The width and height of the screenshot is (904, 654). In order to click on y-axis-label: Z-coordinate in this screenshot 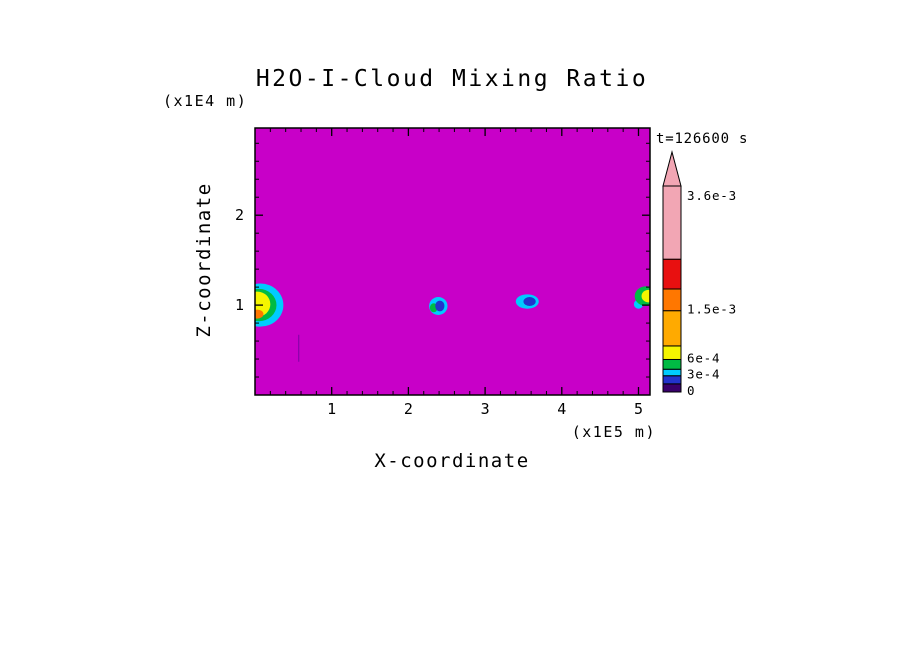, I will do `click(204, 259)`.